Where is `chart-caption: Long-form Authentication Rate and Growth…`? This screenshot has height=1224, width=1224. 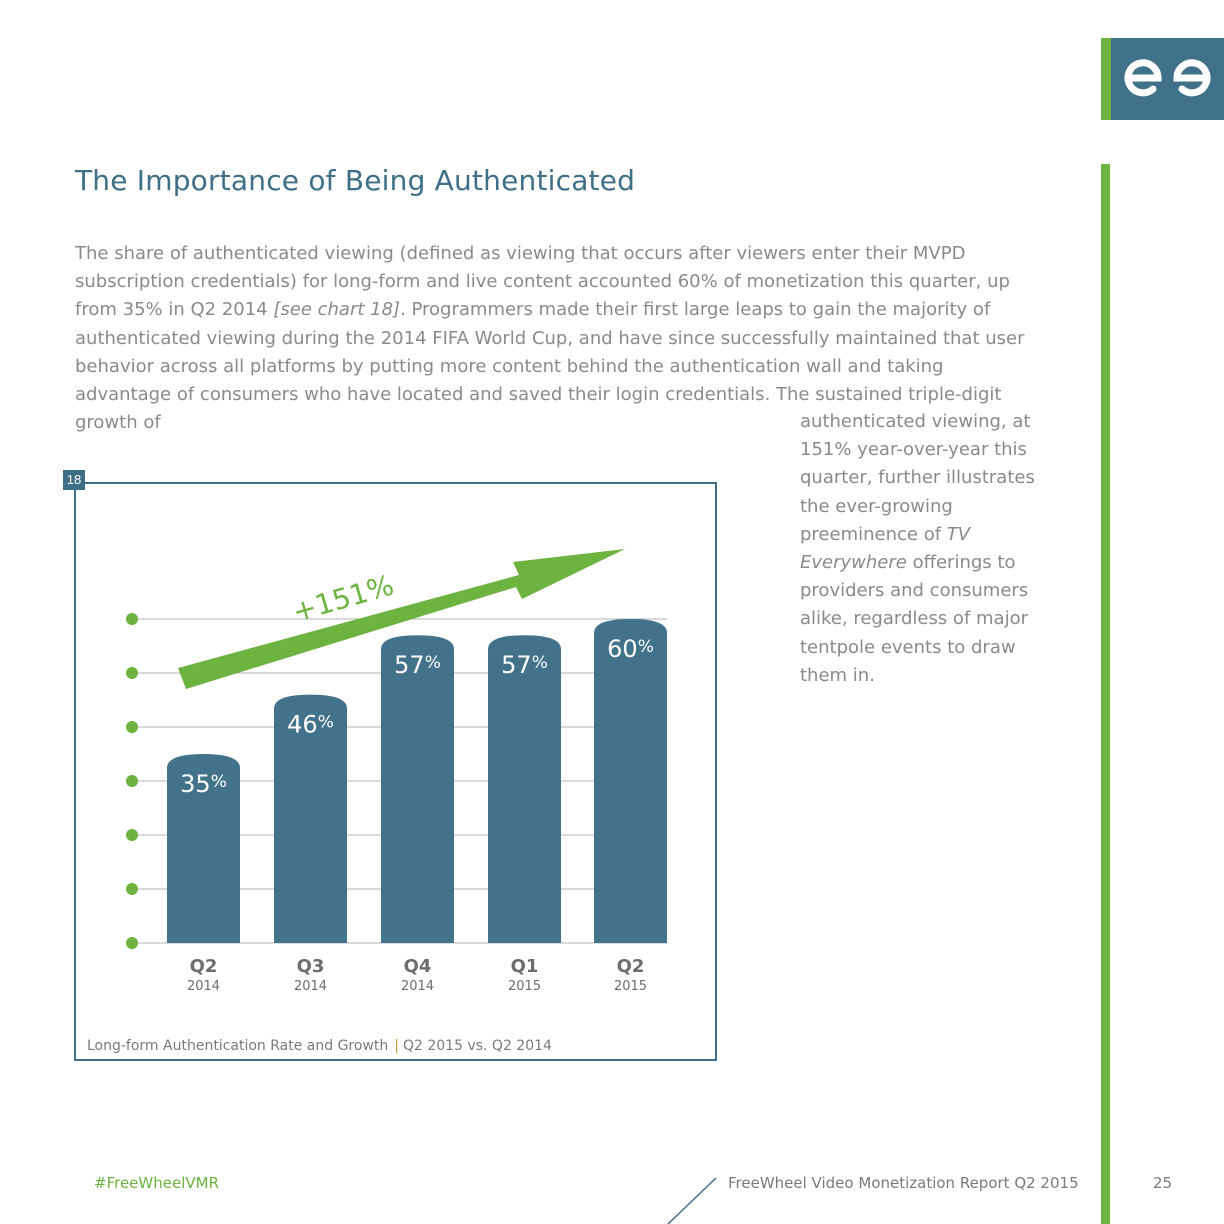
chart-caption: Long-form Authentication Rate and Growth… is located at coordinates (319, 1046).